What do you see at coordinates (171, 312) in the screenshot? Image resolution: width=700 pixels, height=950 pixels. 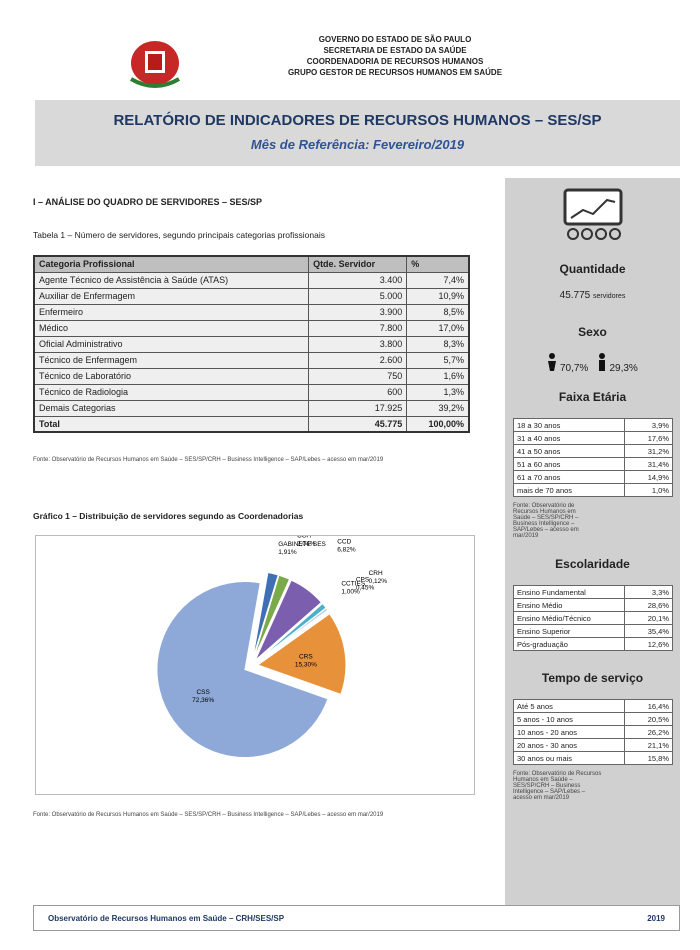 I see `table-cell: Enfermeiro` at bounding box center [171, 312].